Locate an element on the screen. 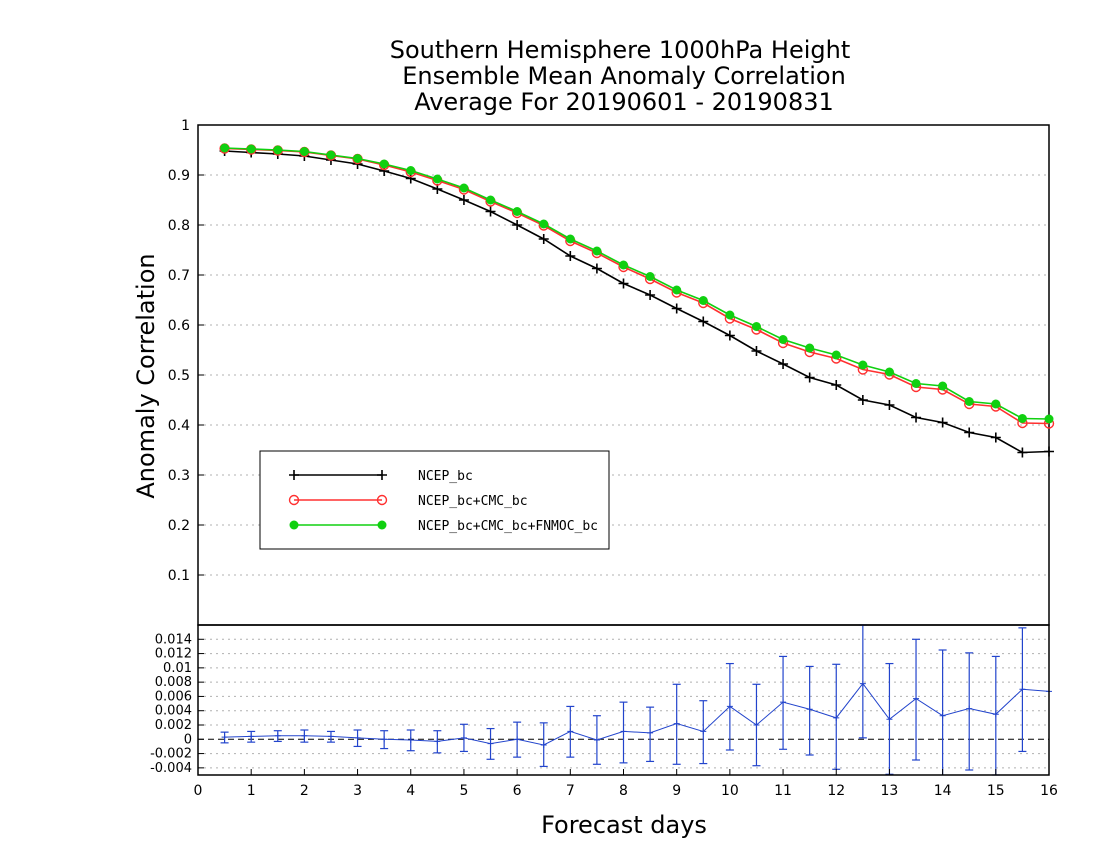 This screenshot has height=850, width=1100. legend-label: NCEP_bc+CMC_bc+FNMOC_bc is located at coordinates (508, 526).